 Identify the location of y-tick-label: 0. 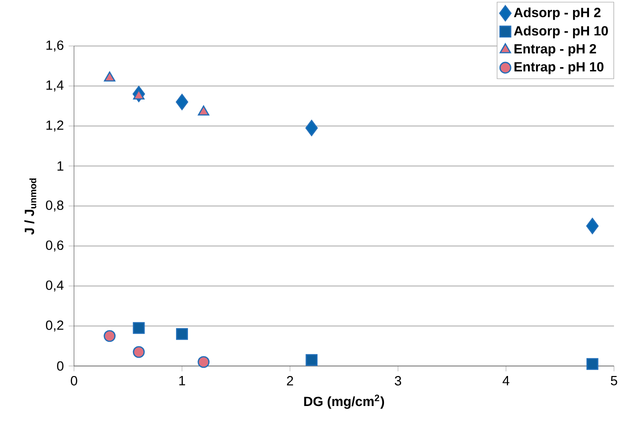
(60, 366).